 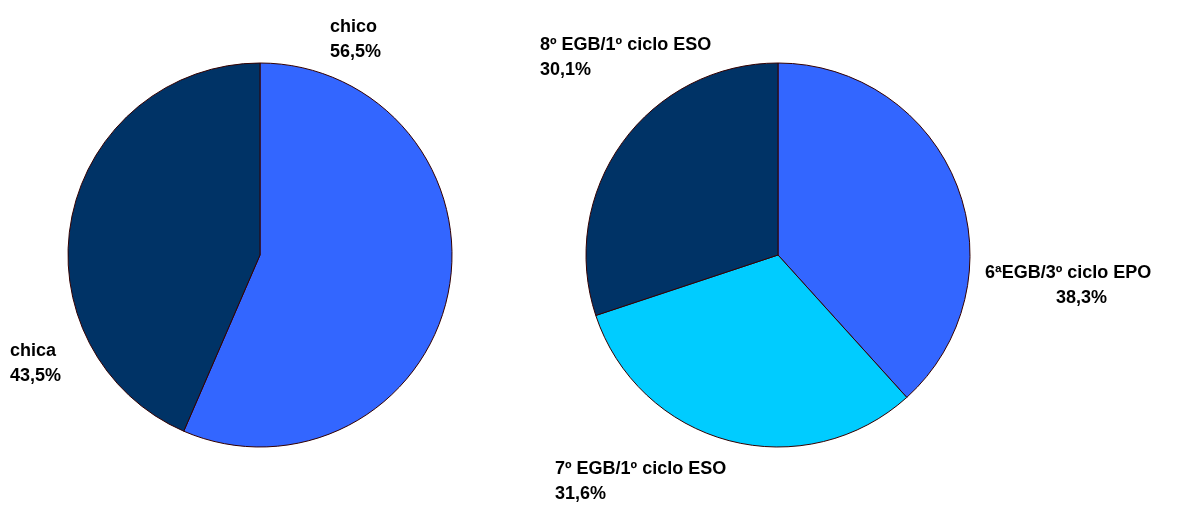 What do you see at coordinates (626, 44) in the screenshot?
I see `slice-label: 8º EGB/1º ciclo ESO` at bounding box center [626, 44].